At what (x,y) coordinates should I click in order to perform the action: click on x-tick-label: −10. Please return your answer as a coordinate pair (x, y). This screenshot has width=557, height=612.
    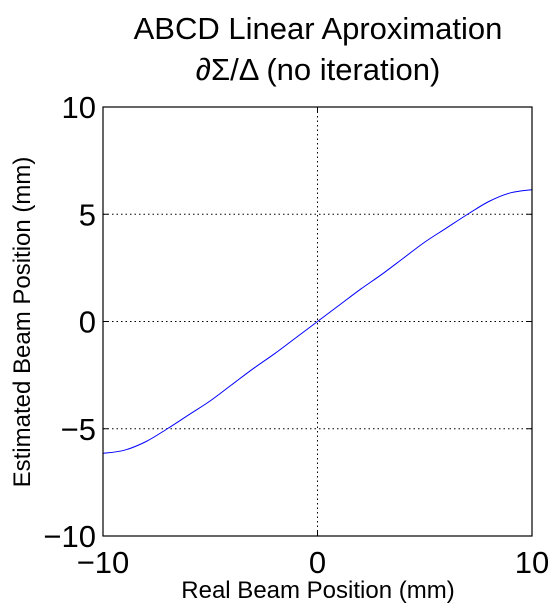
    Looking at the image, I should click on (103, 562).